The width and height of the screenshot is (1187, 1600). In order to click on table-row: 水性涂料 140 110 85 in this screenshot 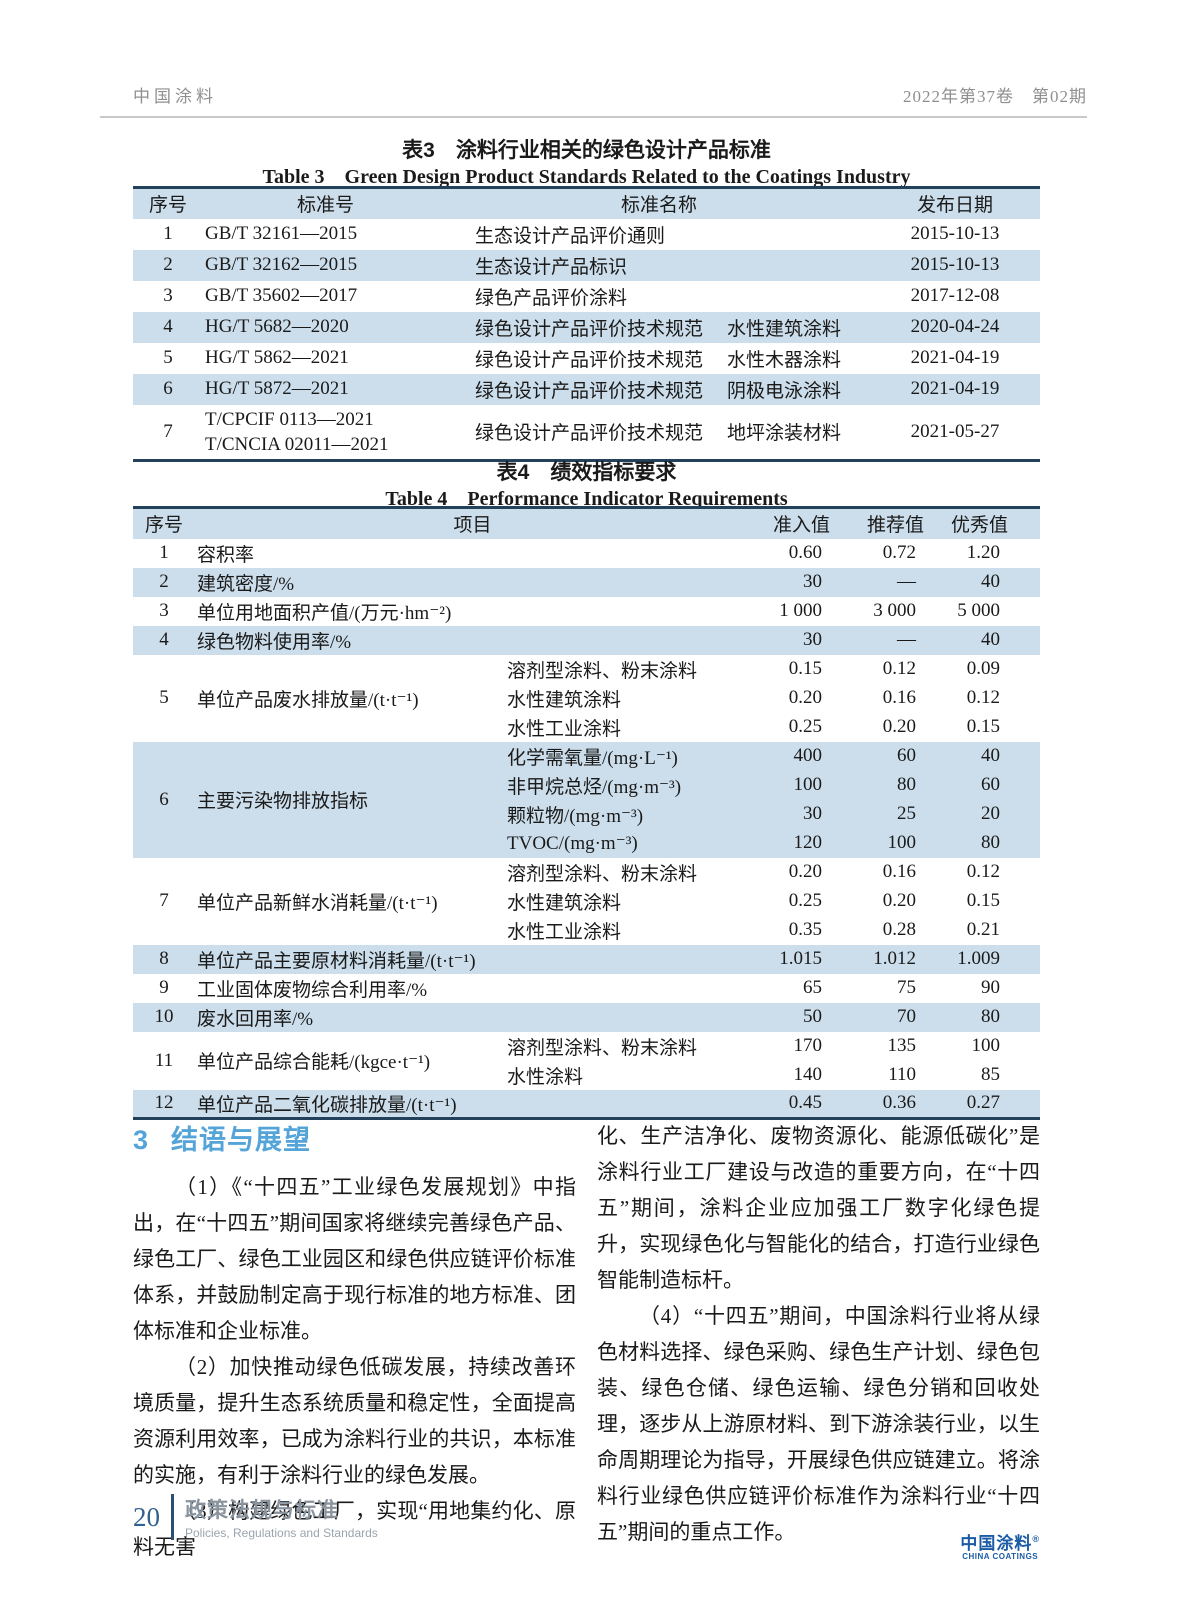, I will do `click(586, 1075)`.